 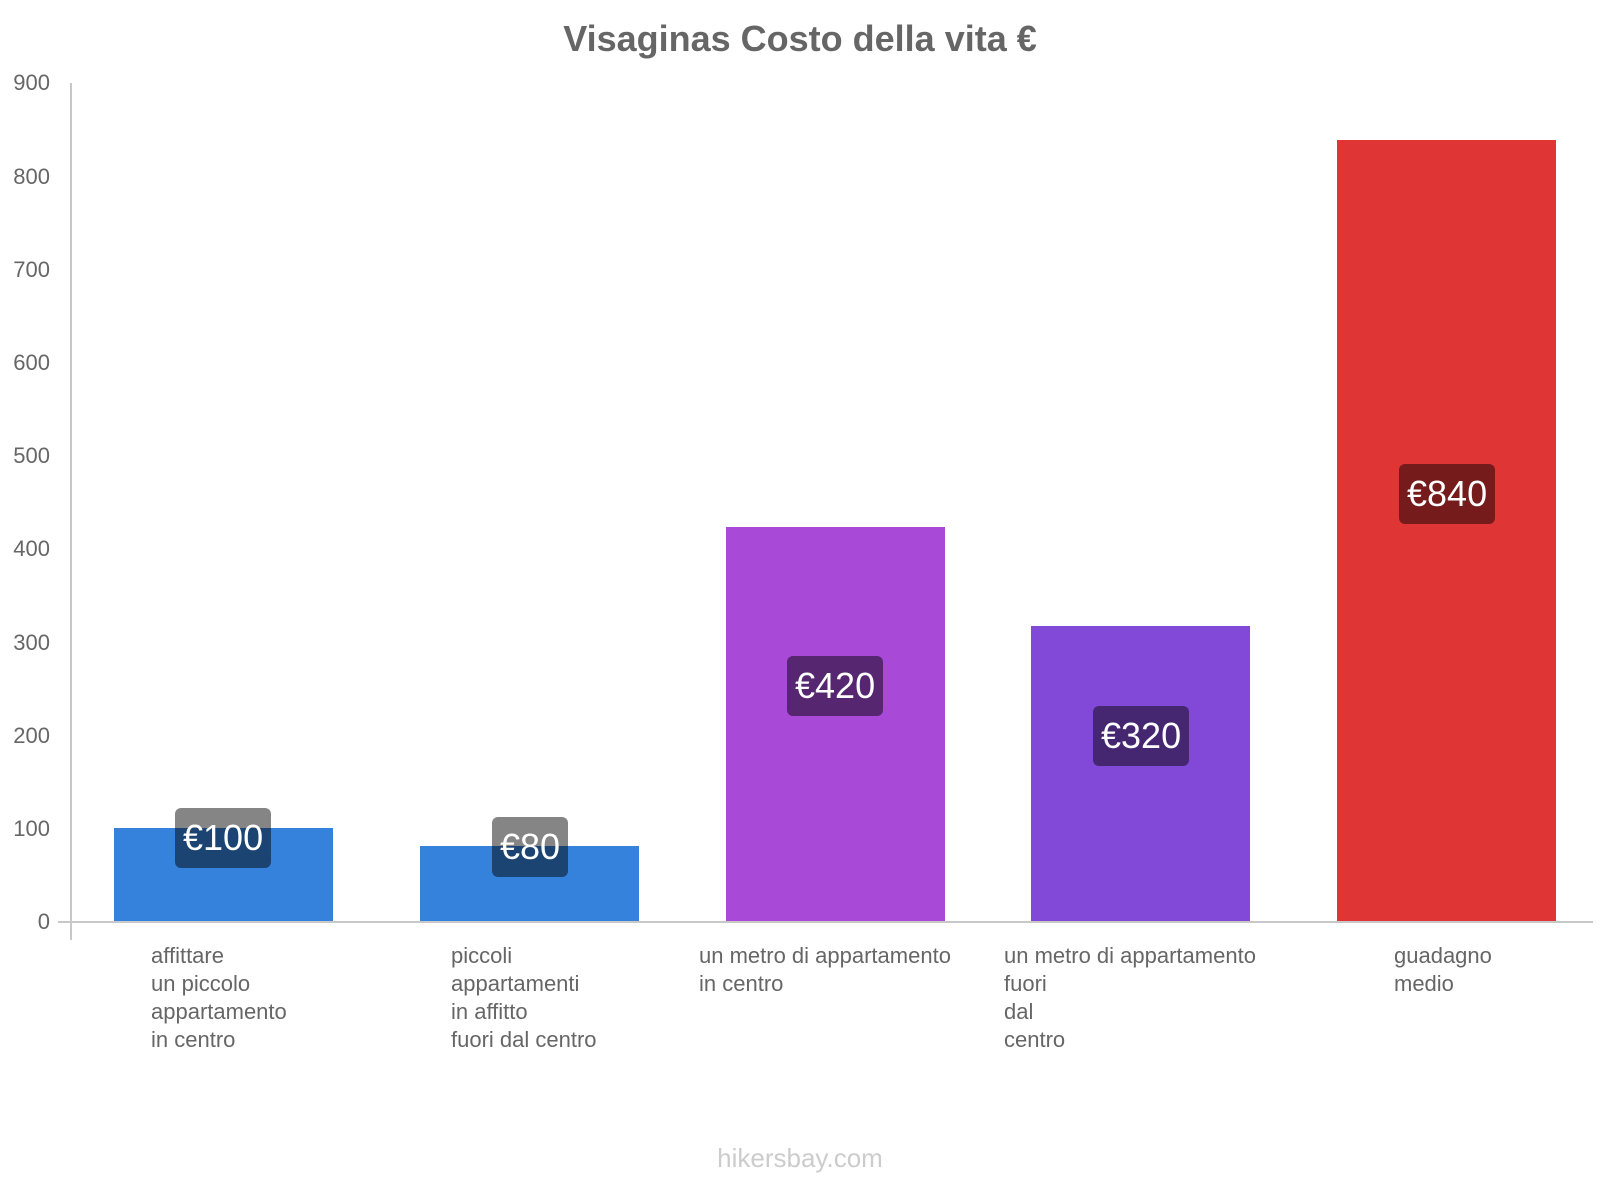 I want to click on y-tick-label: 700, so click(x=31, y=269).